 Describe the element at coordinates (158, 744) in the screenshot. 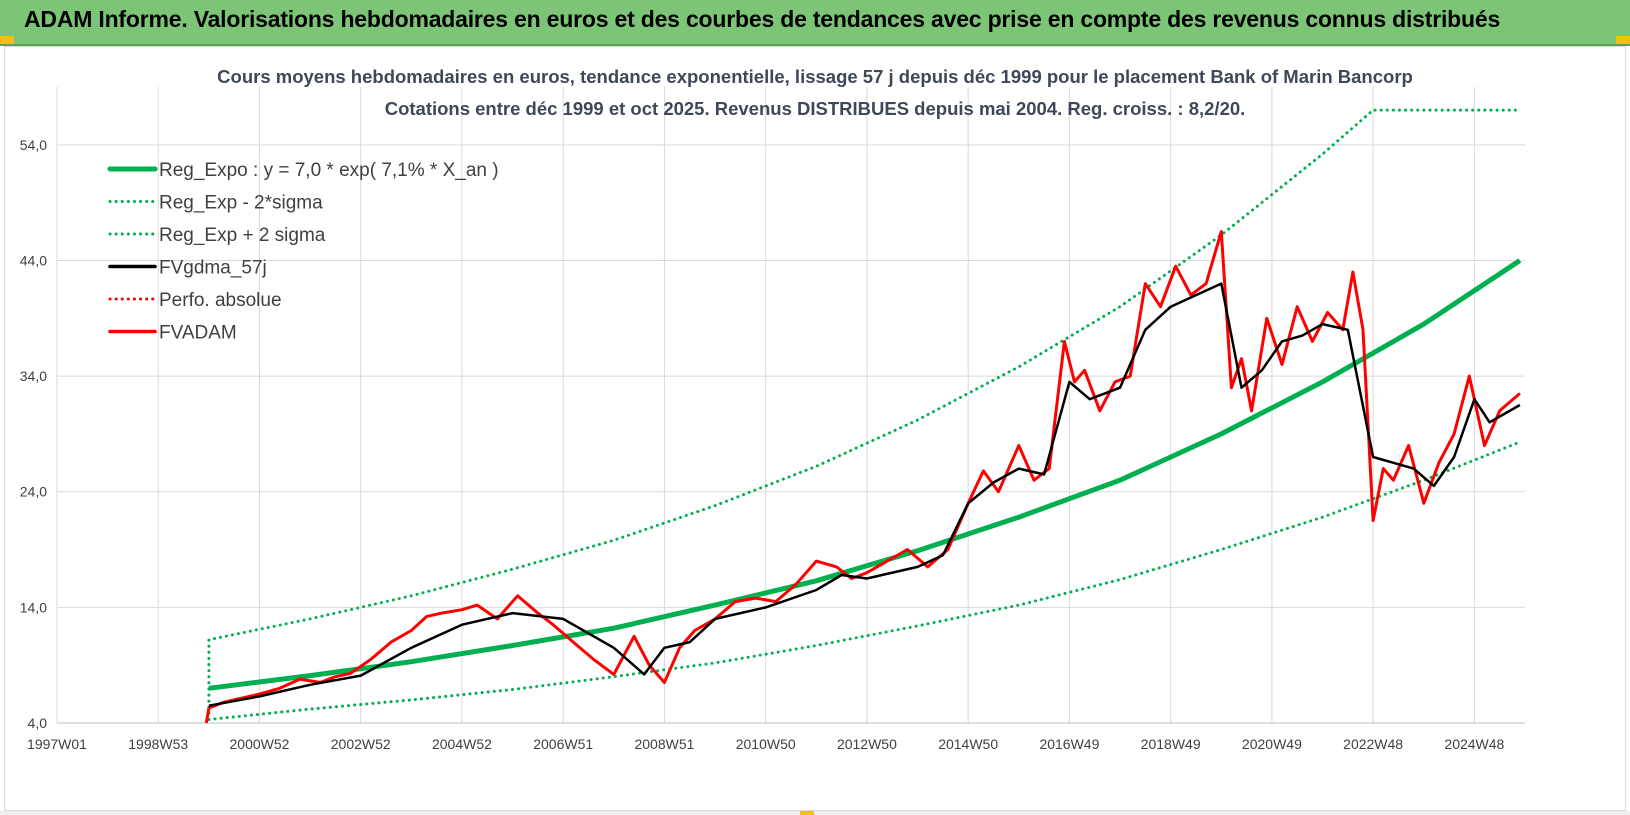

I see `x-tick-label: 1998W53` at that location.